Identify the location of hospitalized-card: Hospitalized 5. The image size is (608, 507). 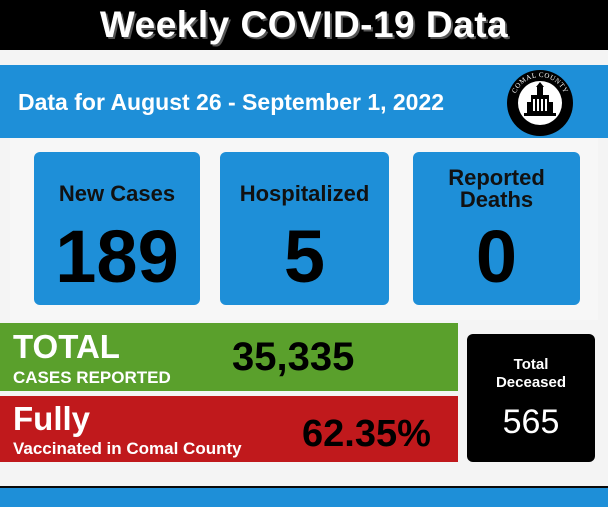
(304, 228).